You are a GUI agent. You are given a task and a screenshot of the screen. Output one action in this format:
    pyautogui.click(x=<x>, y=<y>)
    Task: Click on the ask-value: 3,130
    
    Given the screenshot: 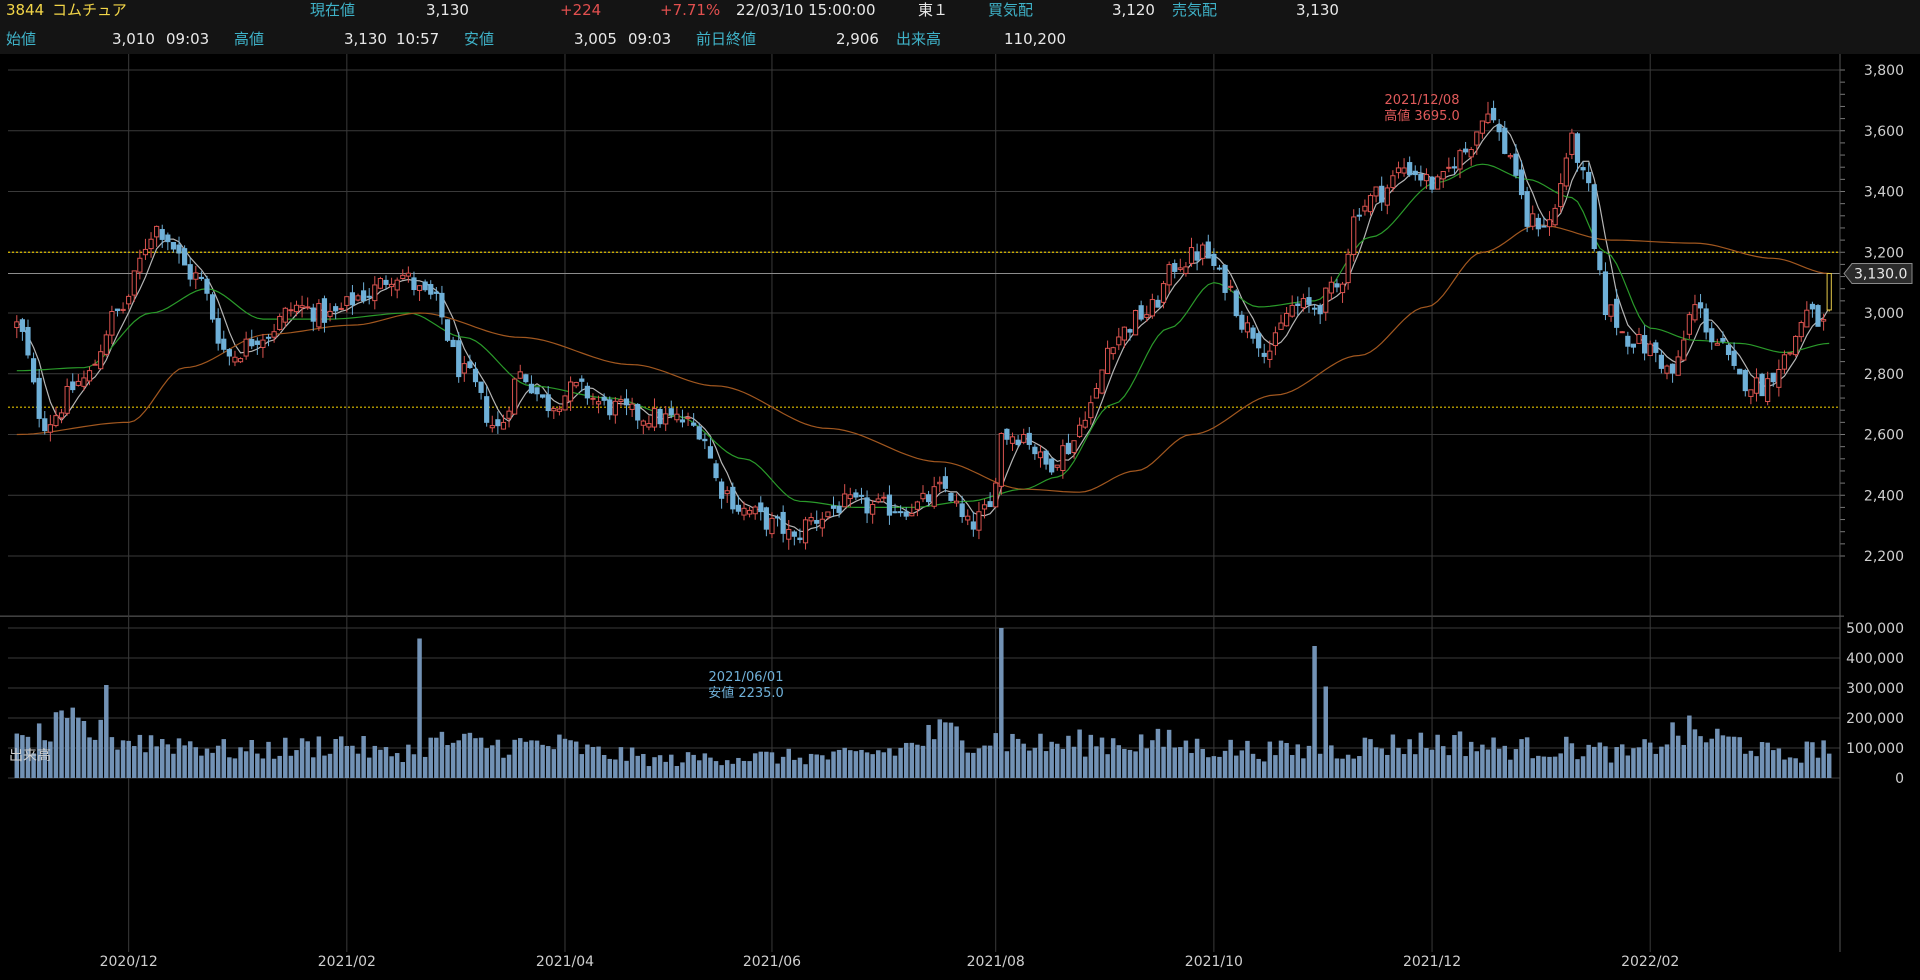 What is the action you would take?
    pyautogui.click(x=1317, y=10)
    